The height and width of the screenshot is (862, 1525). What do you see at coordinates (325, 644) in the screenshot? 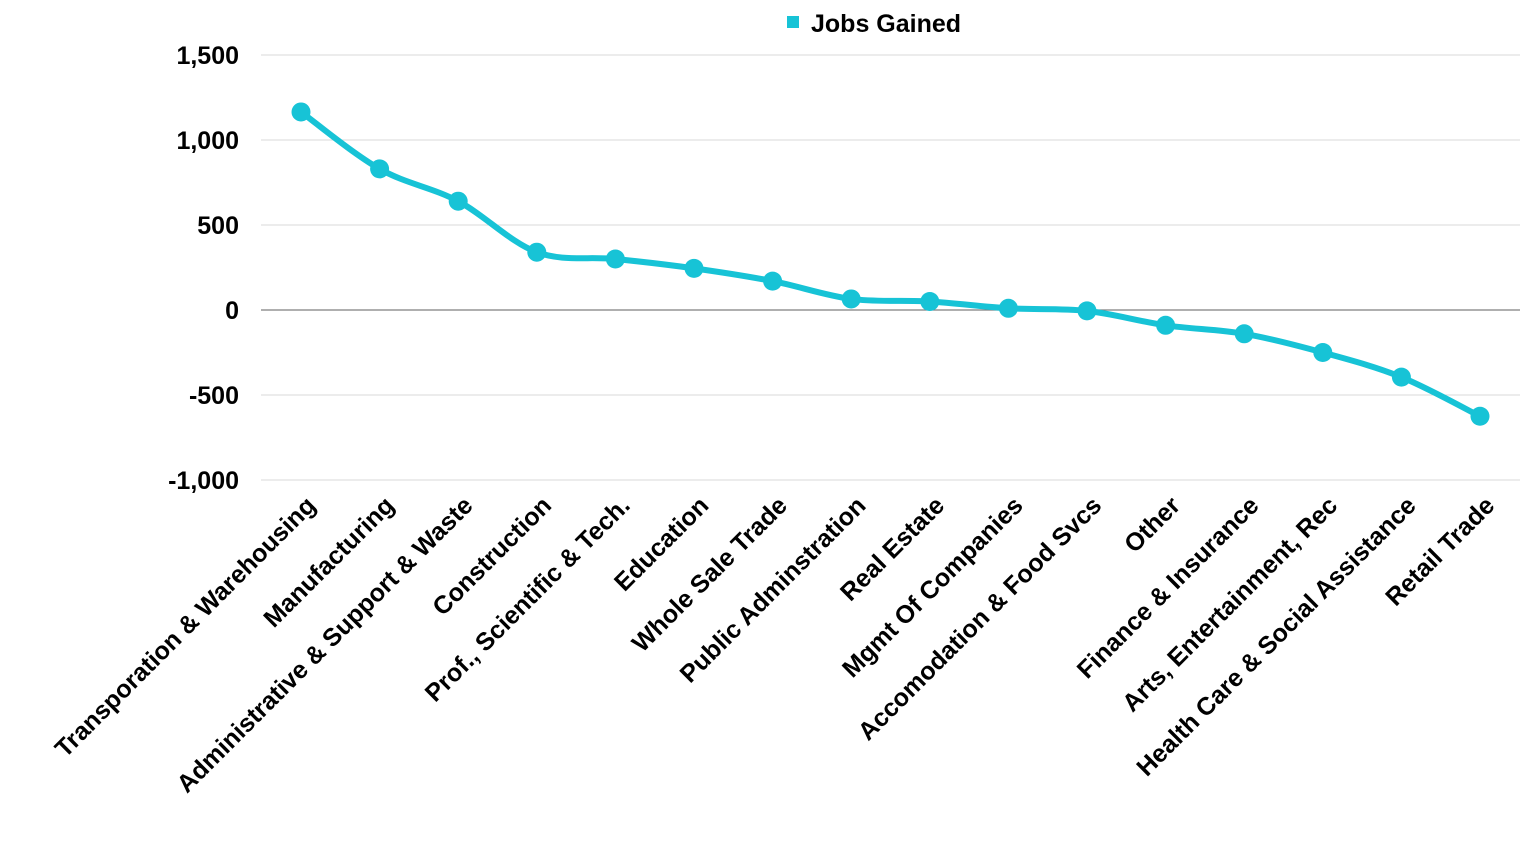
I see `x-tick-label: Administrative & Support & Waste` at bounding box center [325, 644].